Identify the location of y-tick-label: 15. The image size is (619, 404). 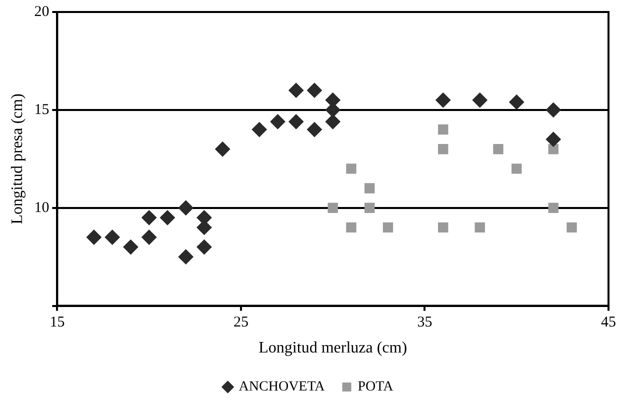
(42, 110).